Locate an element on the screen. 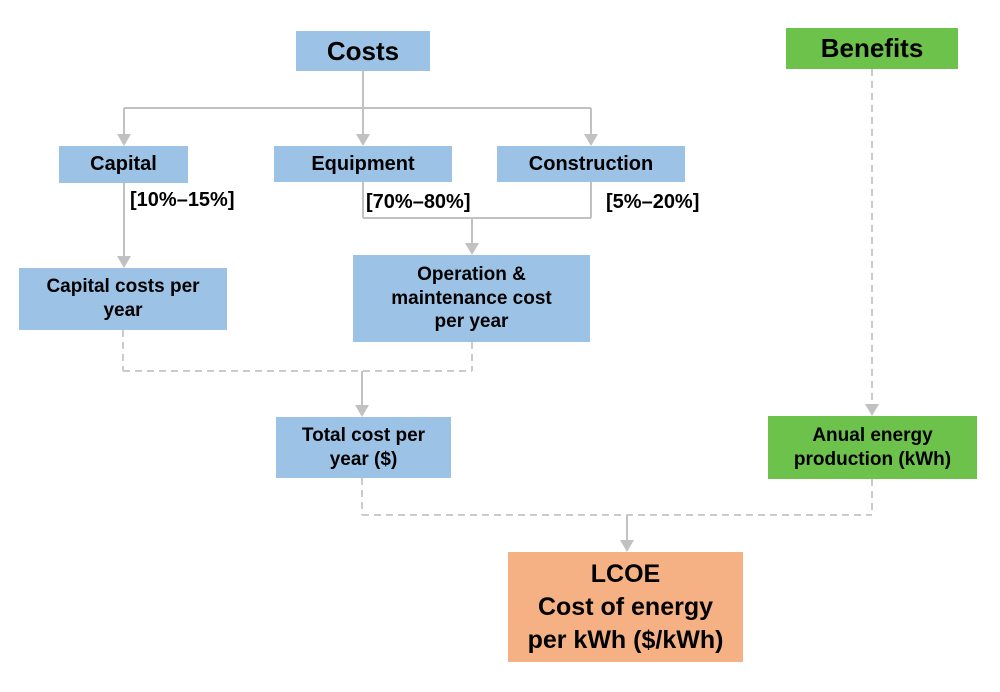 This screenshot has height=692, width=1000. node-lcoe: LCOE Cost of energy per kWh ($/kWh) is located at coordinates (625, 607).